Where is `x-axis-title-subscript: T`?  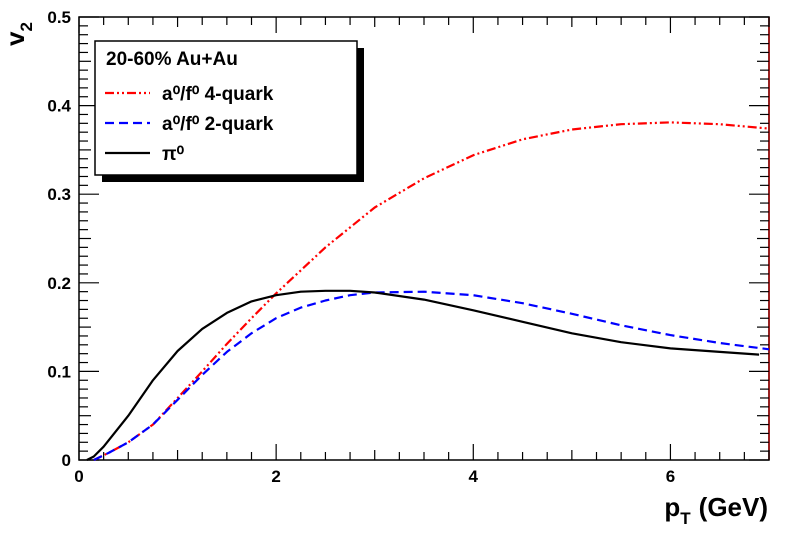
x-axis-title-subscript: T is located at coordinates (685, 518).